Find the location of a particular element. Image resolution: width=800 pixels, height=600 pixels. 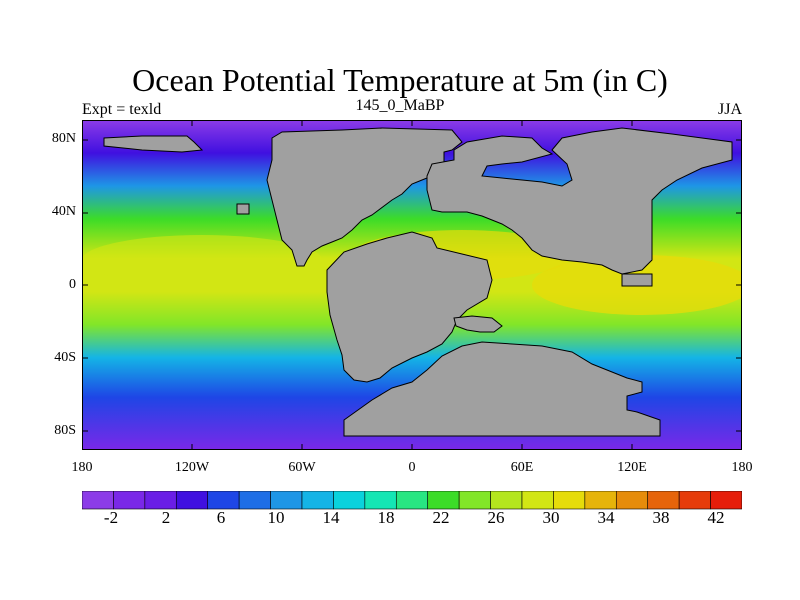

india-landmass is located at coordinates (478, 324).